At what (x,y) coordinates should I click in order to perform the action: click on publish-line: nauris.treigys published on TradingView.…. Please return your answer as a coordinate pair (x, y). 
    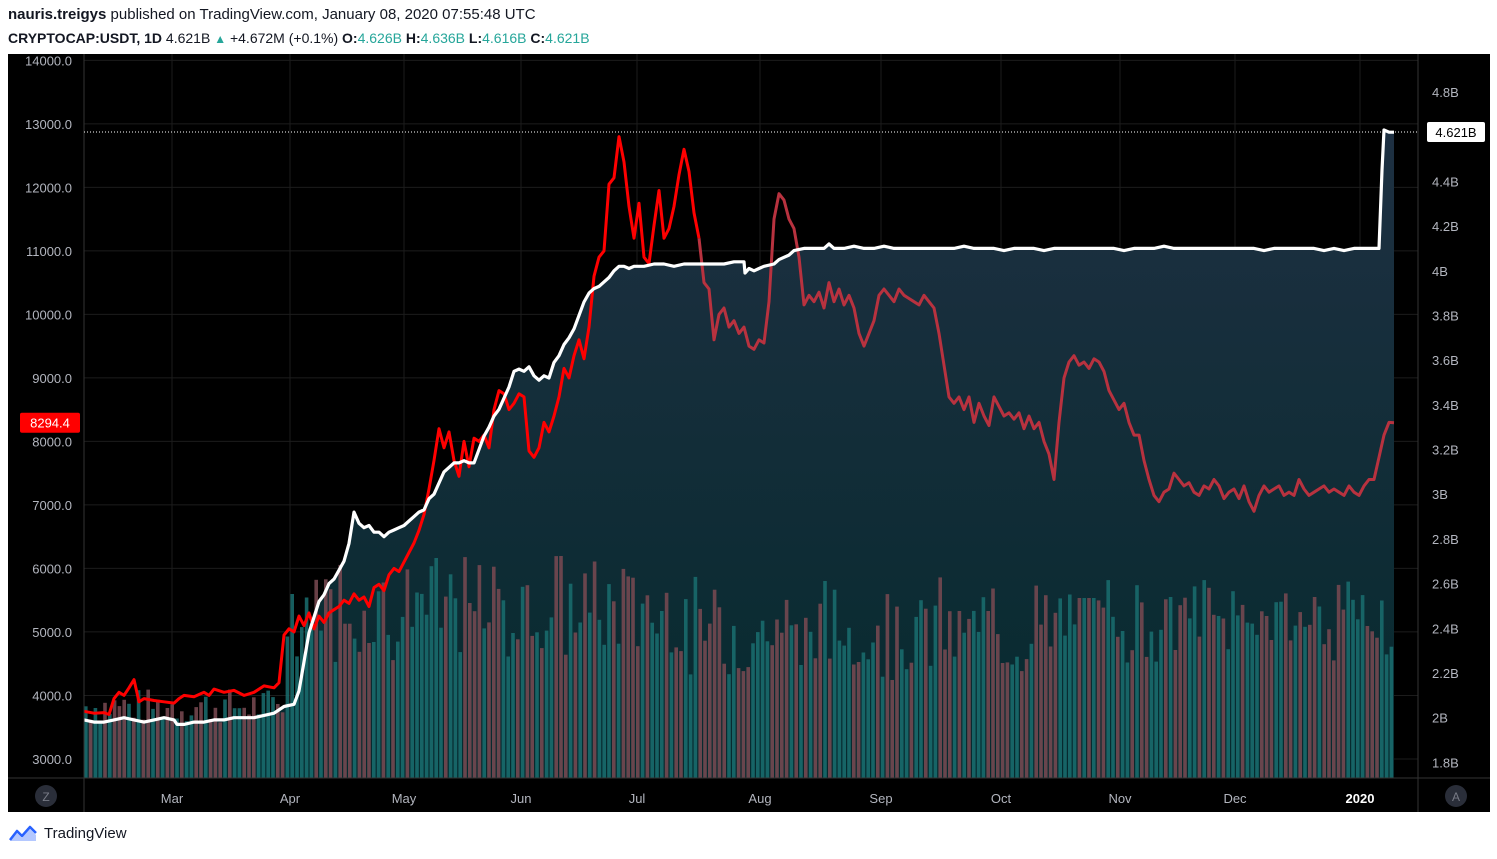
    Looking at the image, I should click on (272, 14).